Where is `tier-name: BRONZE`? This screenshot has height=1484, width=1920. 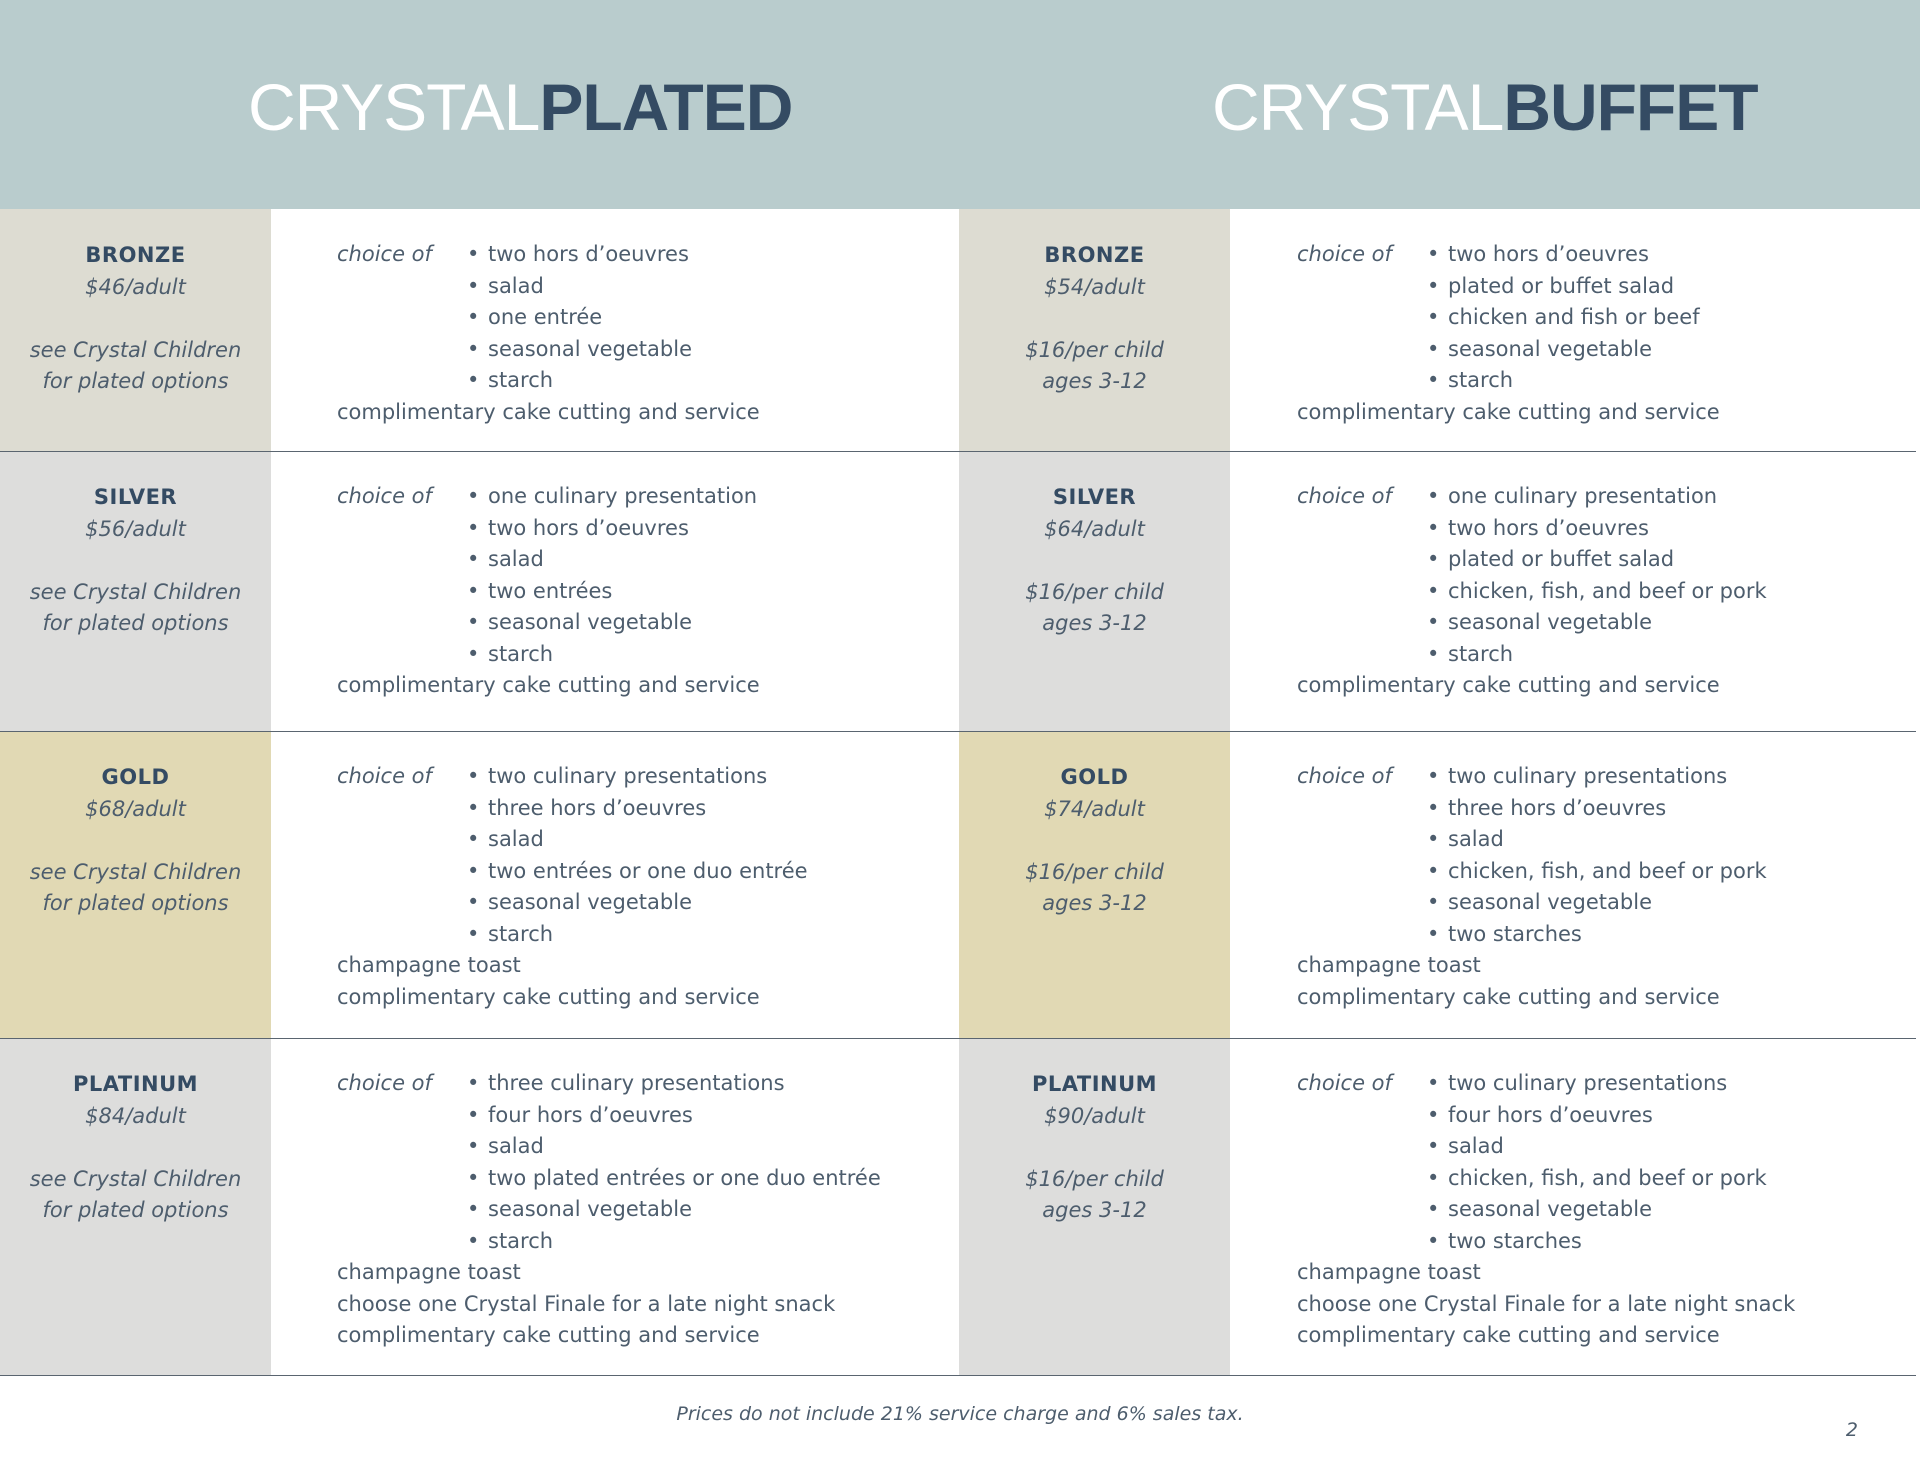 tier-name: BRONZE is located at coordinates (1094, 255).